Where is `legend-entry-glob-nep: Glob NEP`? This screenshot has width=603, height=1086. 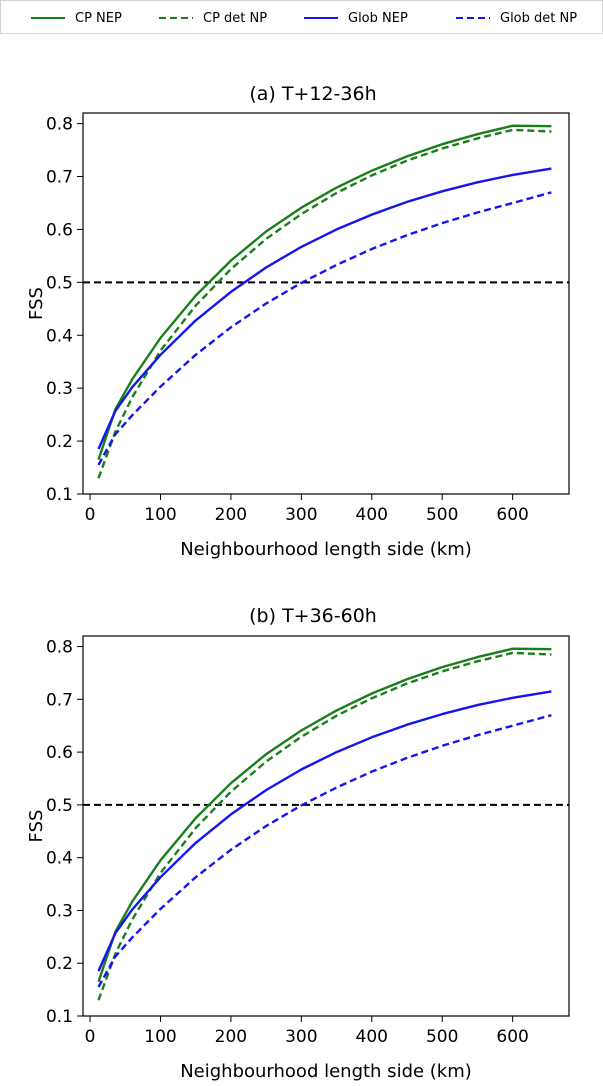 legend-entry-glob-nep: Glob NEP is located at coordinates (356, 18).